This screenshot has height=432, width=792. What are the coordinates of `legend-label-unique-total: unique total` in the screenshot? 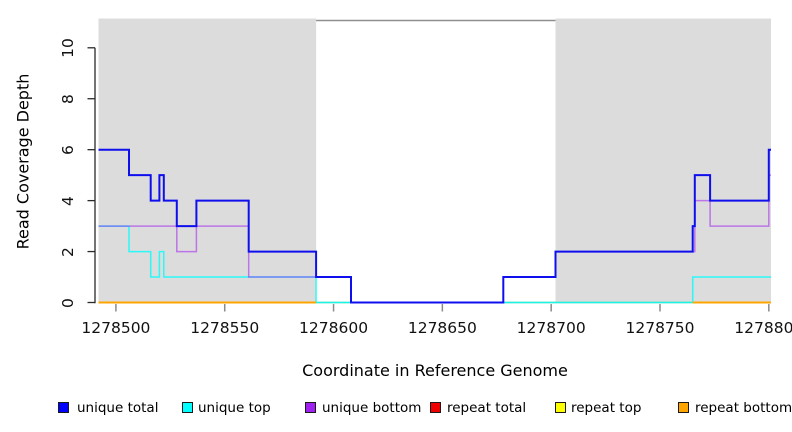 It's located at (118, 408).